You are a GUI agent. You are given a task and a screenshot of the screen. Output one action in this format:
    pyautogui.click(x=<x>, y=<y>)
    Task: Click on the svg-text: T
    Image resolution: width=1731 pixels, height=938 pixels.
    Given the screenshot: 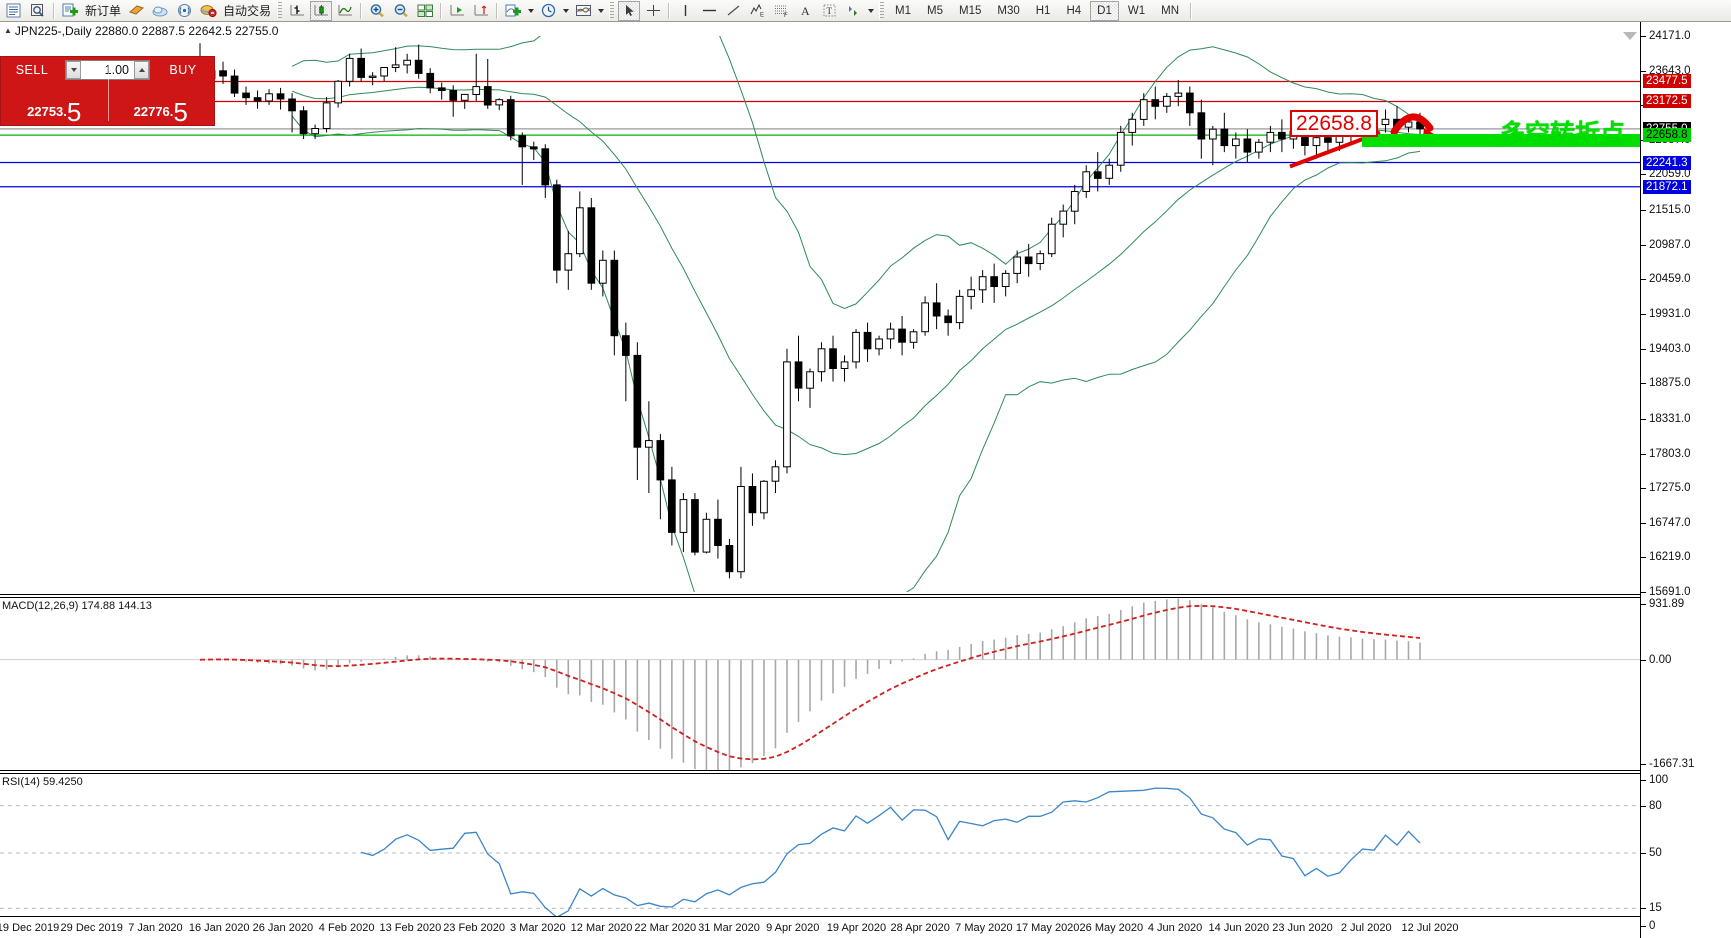 What is the action you would take?
    pyautogui.click(x=829, y=11)
    